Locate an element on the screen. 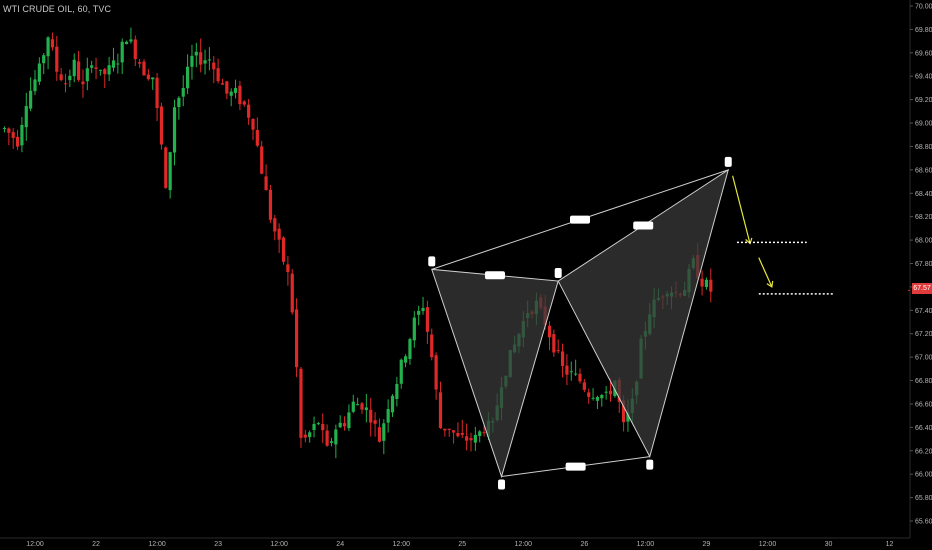  x-tick-label: 24 is located at coordinates (340, 544).